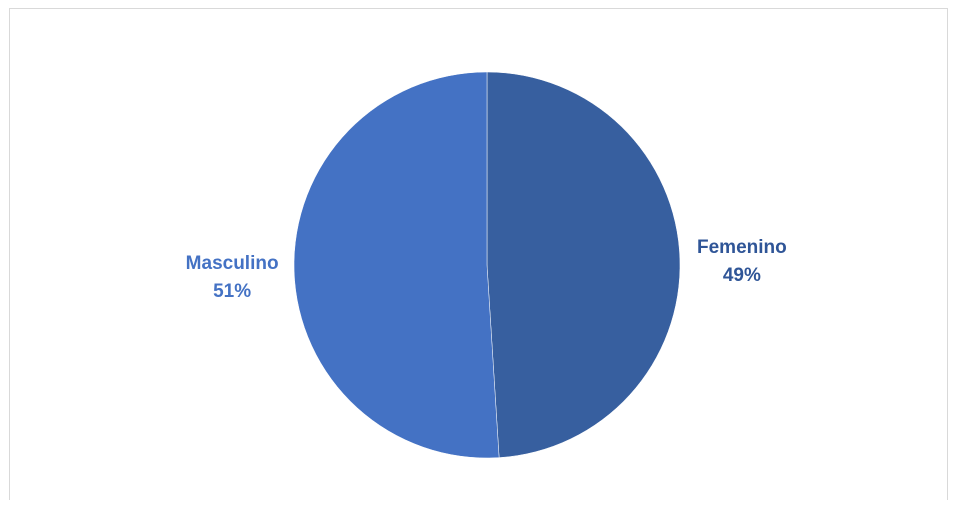 The image size is (953, 508). What do you see at coordinates (232, 291) in the screenshot?
I see `data-label-masculino-percent: 51%` at bounding box center [232, 291].